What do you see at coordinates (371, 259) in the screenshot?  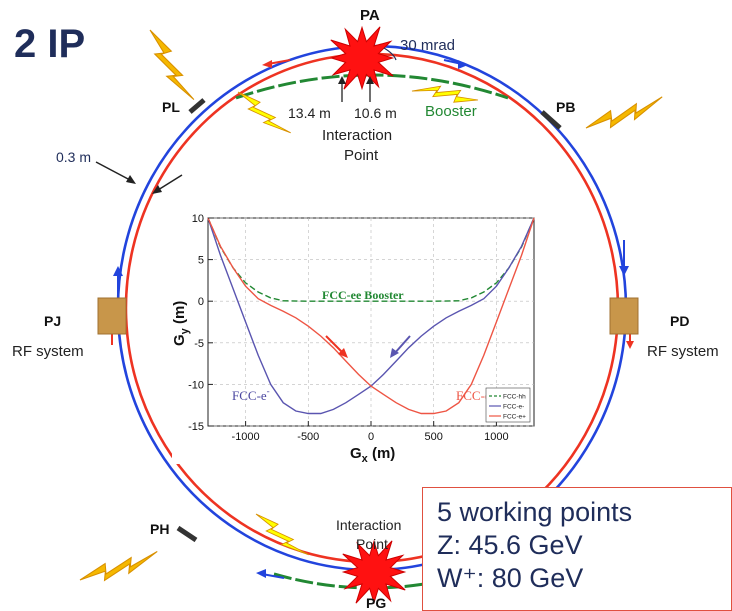 I see `series-line-fcc-hh` at bounding box center [371, 259].